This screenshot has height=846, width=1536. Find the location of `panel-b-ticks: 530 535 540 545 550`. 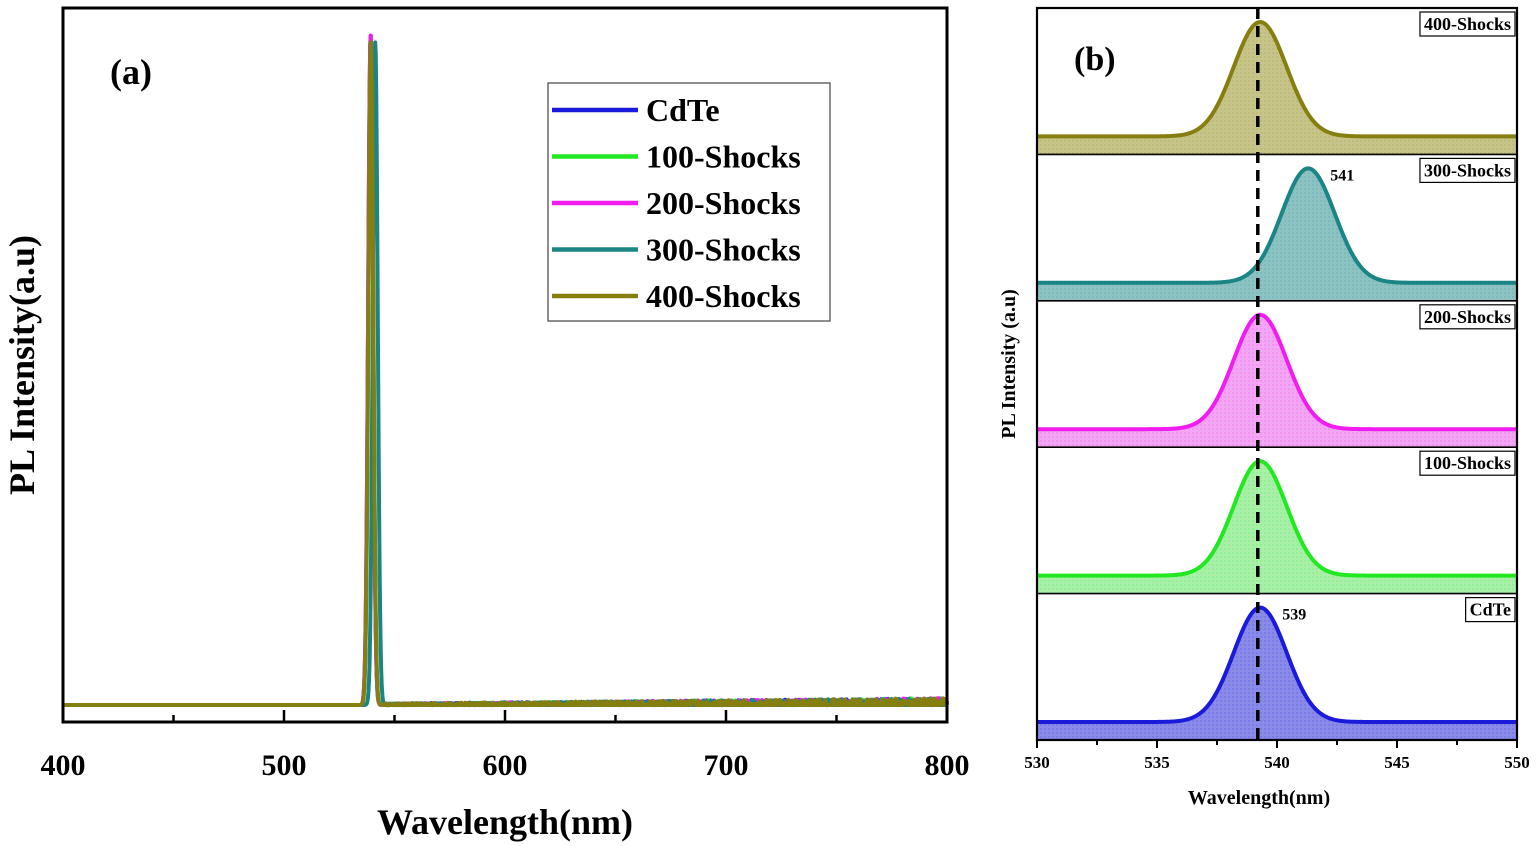

panel-b-ticks: 530 535 540 545 550 is located at coordinates (1277, 756).